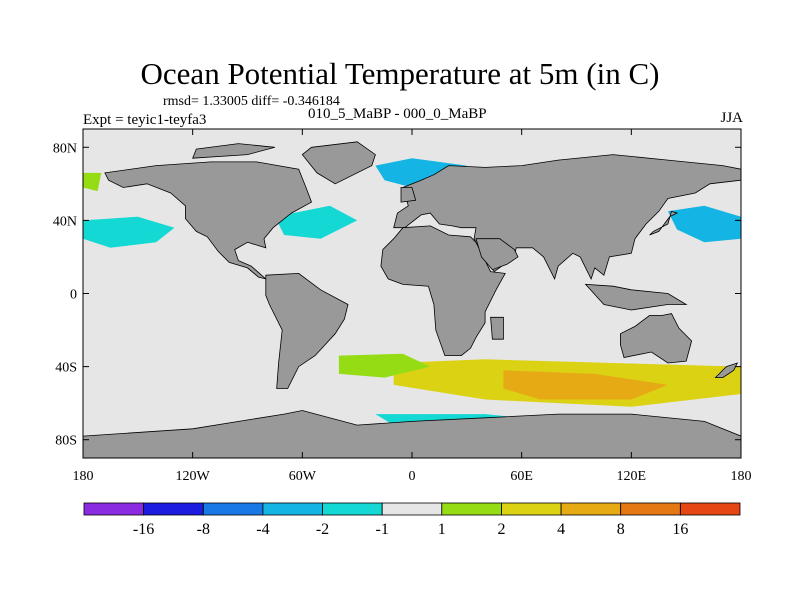 The height and width of the screenshot is (600, 800). Describe the element at coordinates (400, 73) in the screenshot. I see `figure-title: Ocean Potential Temperature at 5m (in C)` at that location.